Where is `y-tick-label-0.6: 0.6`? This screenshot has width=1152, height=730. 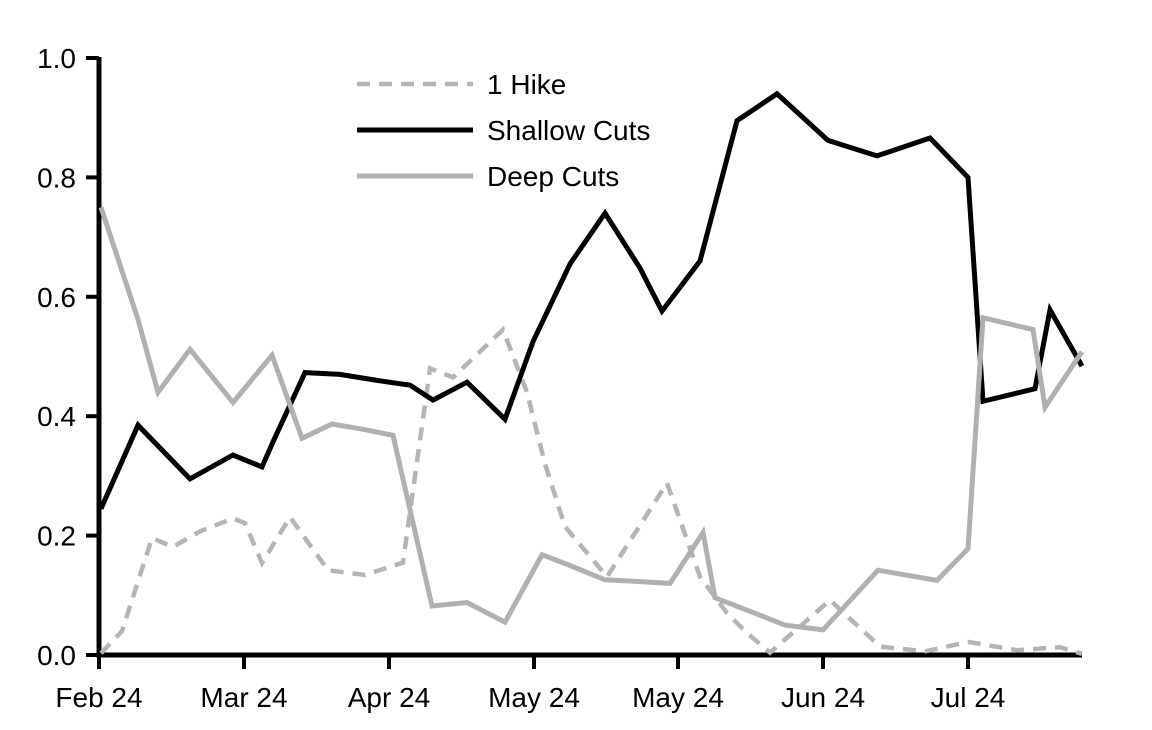 y-tick-label-0.6: 0.6 is located at coordinates (56, 297).